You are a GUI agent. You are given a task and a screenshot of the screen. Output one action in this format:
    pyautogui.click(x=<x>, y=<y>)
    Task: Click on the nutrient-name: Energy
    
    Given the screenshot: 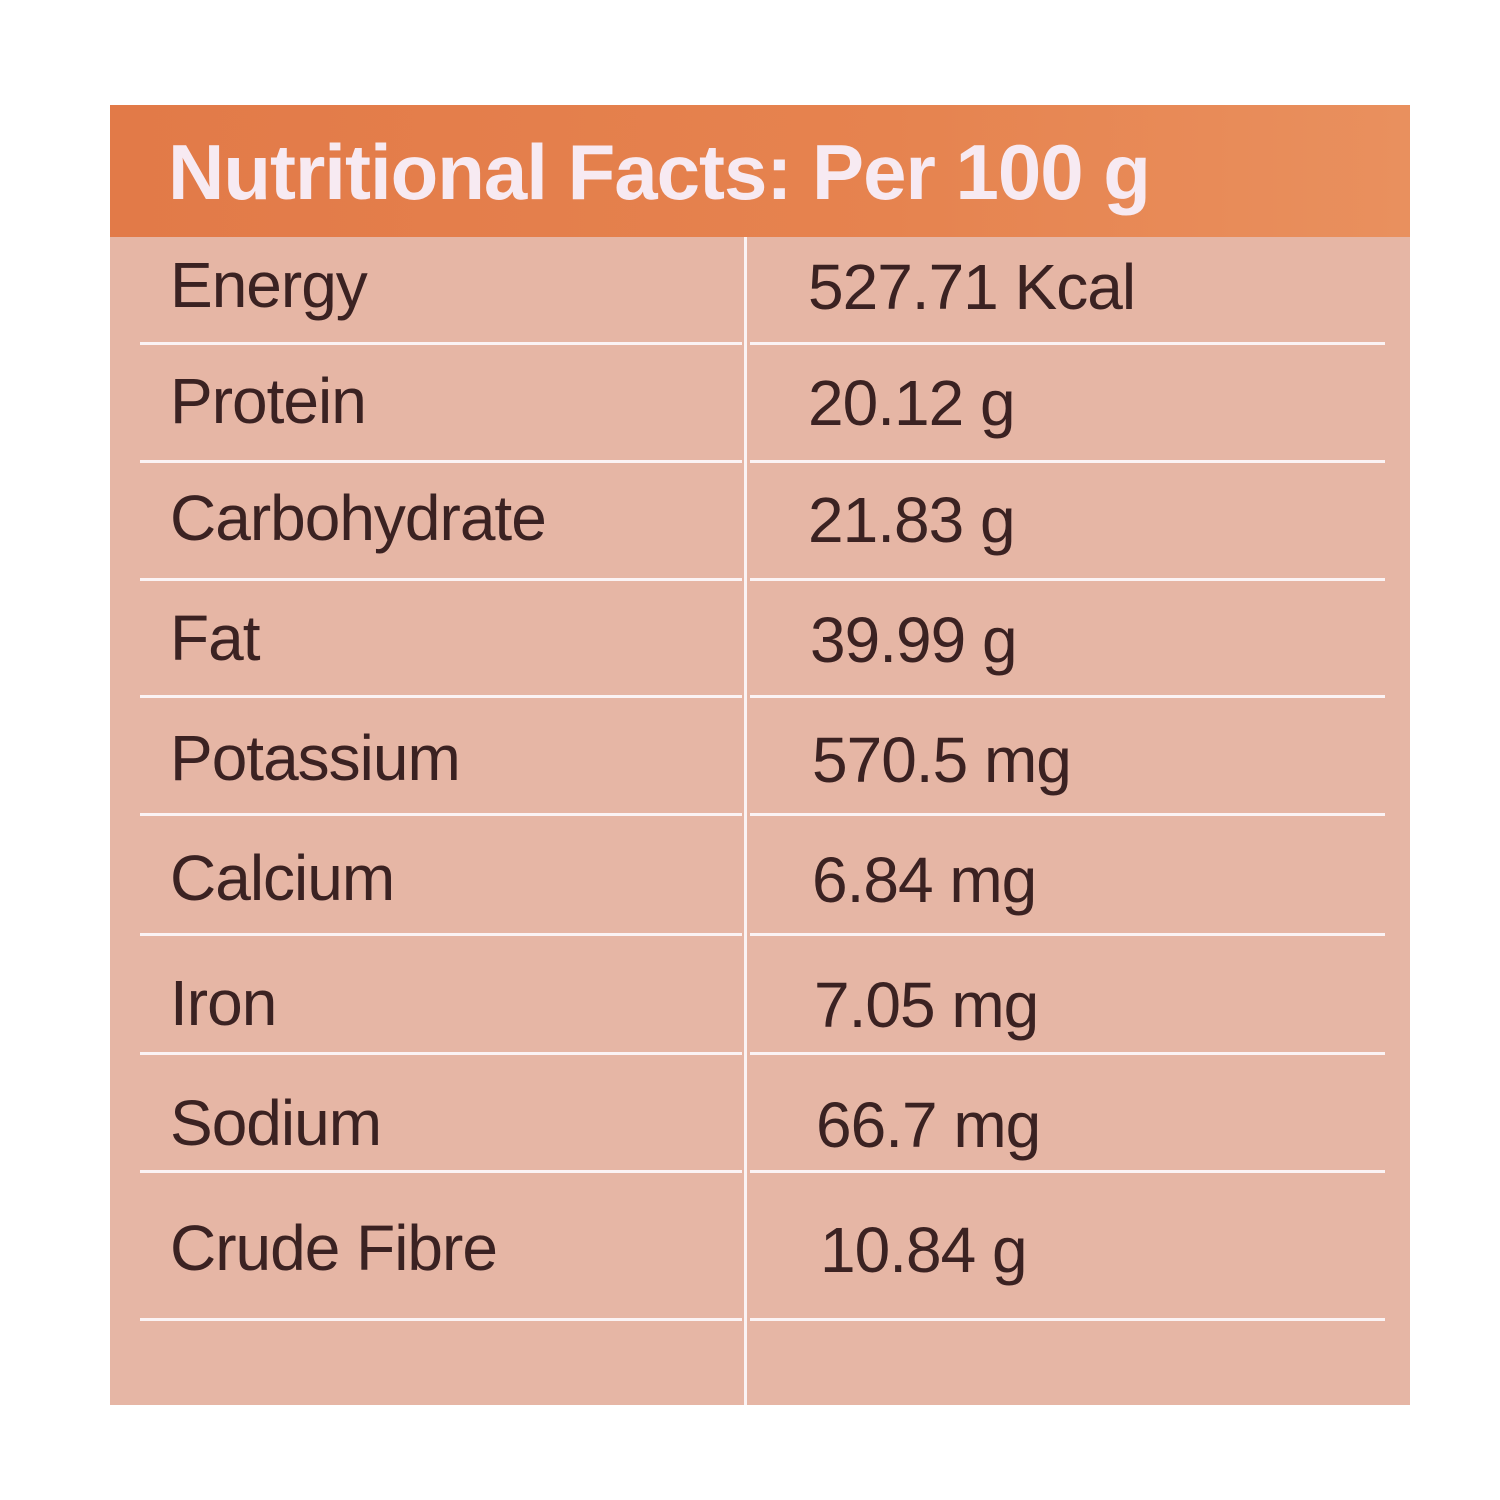 What is the action you would take?
    pyautogui.click(x=269, y=285)
    